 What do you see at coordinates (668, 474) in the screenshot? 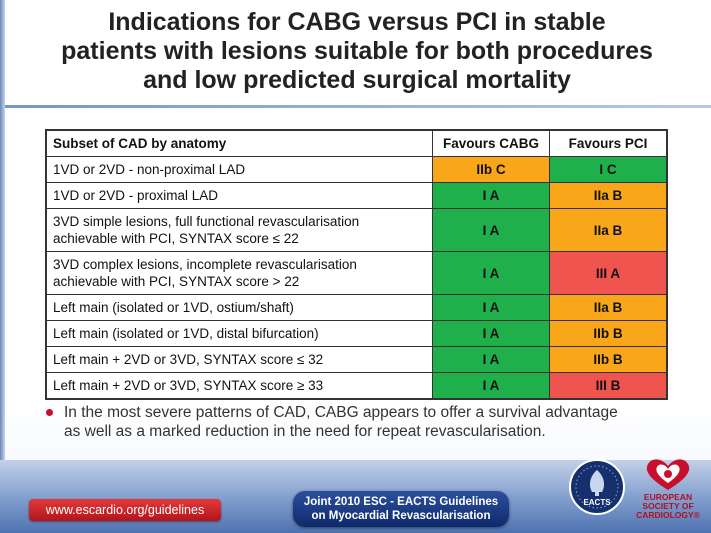
I see `esc-heart-icon` at bounding box center [668, 474].